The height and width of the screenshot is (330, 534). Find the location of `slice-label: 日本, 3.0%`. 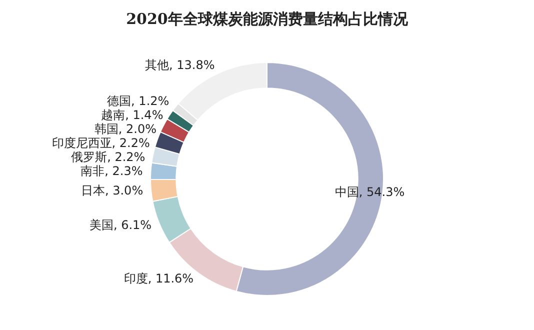

slice-label: 日本, 3.0% is located at coordinates (112, 190).